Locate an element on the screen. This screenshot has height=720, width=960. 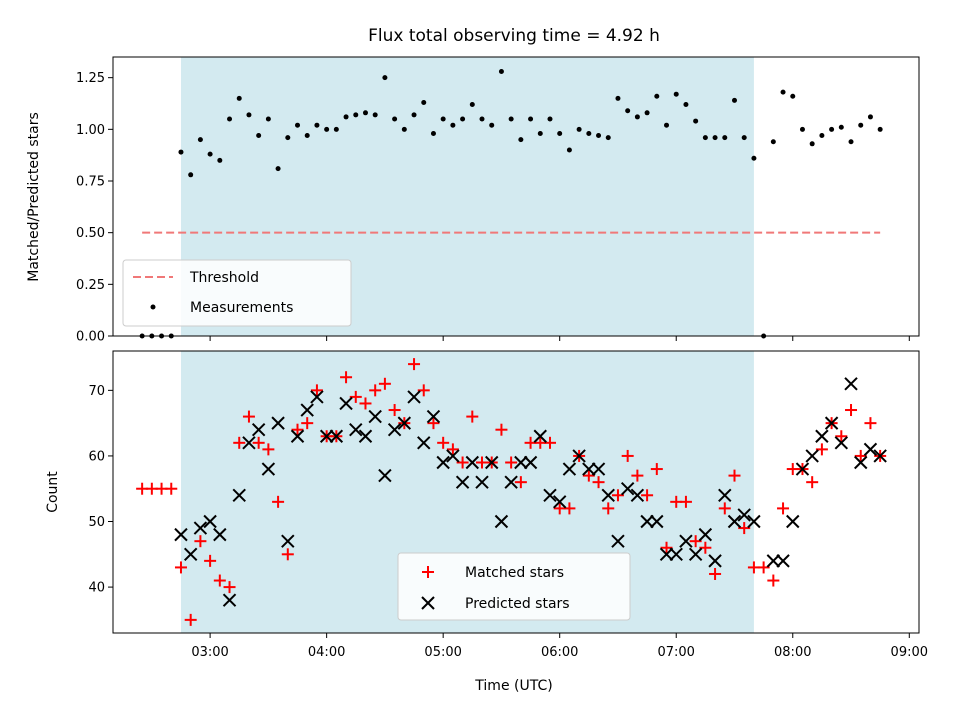
bottom-y-tick-label: 50 is located at coordinates (96, 522).